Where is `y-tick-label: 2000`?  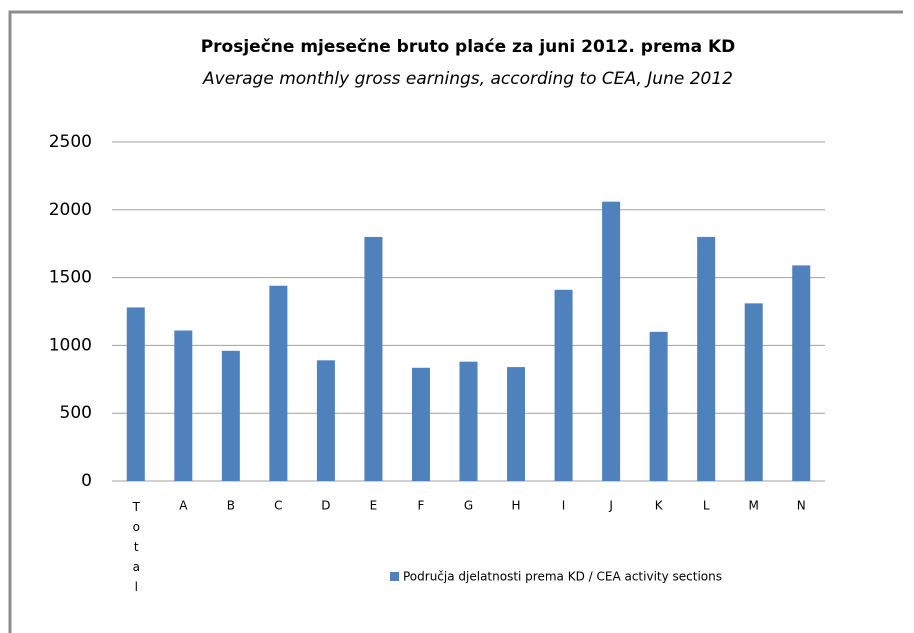 y-tick-label: 2000 is located at coordinates (70, 210).